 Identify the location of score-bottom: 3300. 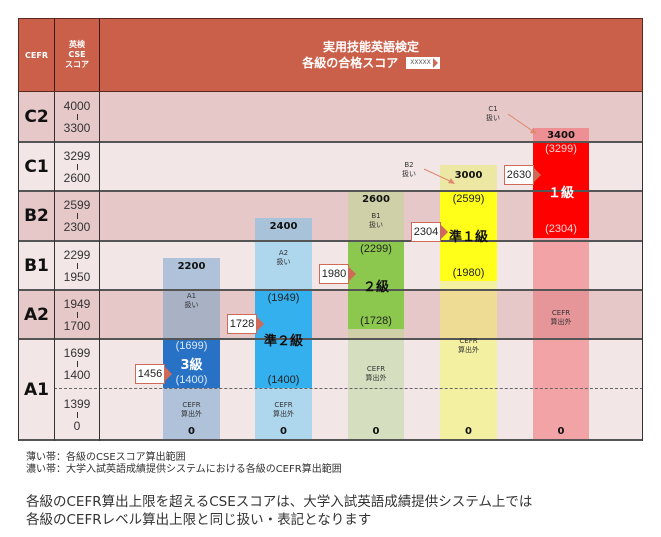
(77, 128).